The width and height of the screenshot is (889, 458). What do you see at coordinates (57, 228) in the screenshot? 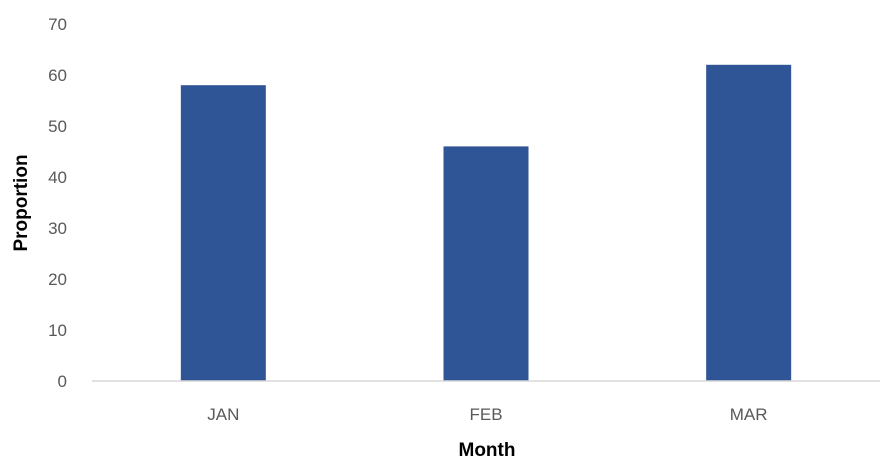
I see `y-tick-label: 30` at bounding box center [57, 228].